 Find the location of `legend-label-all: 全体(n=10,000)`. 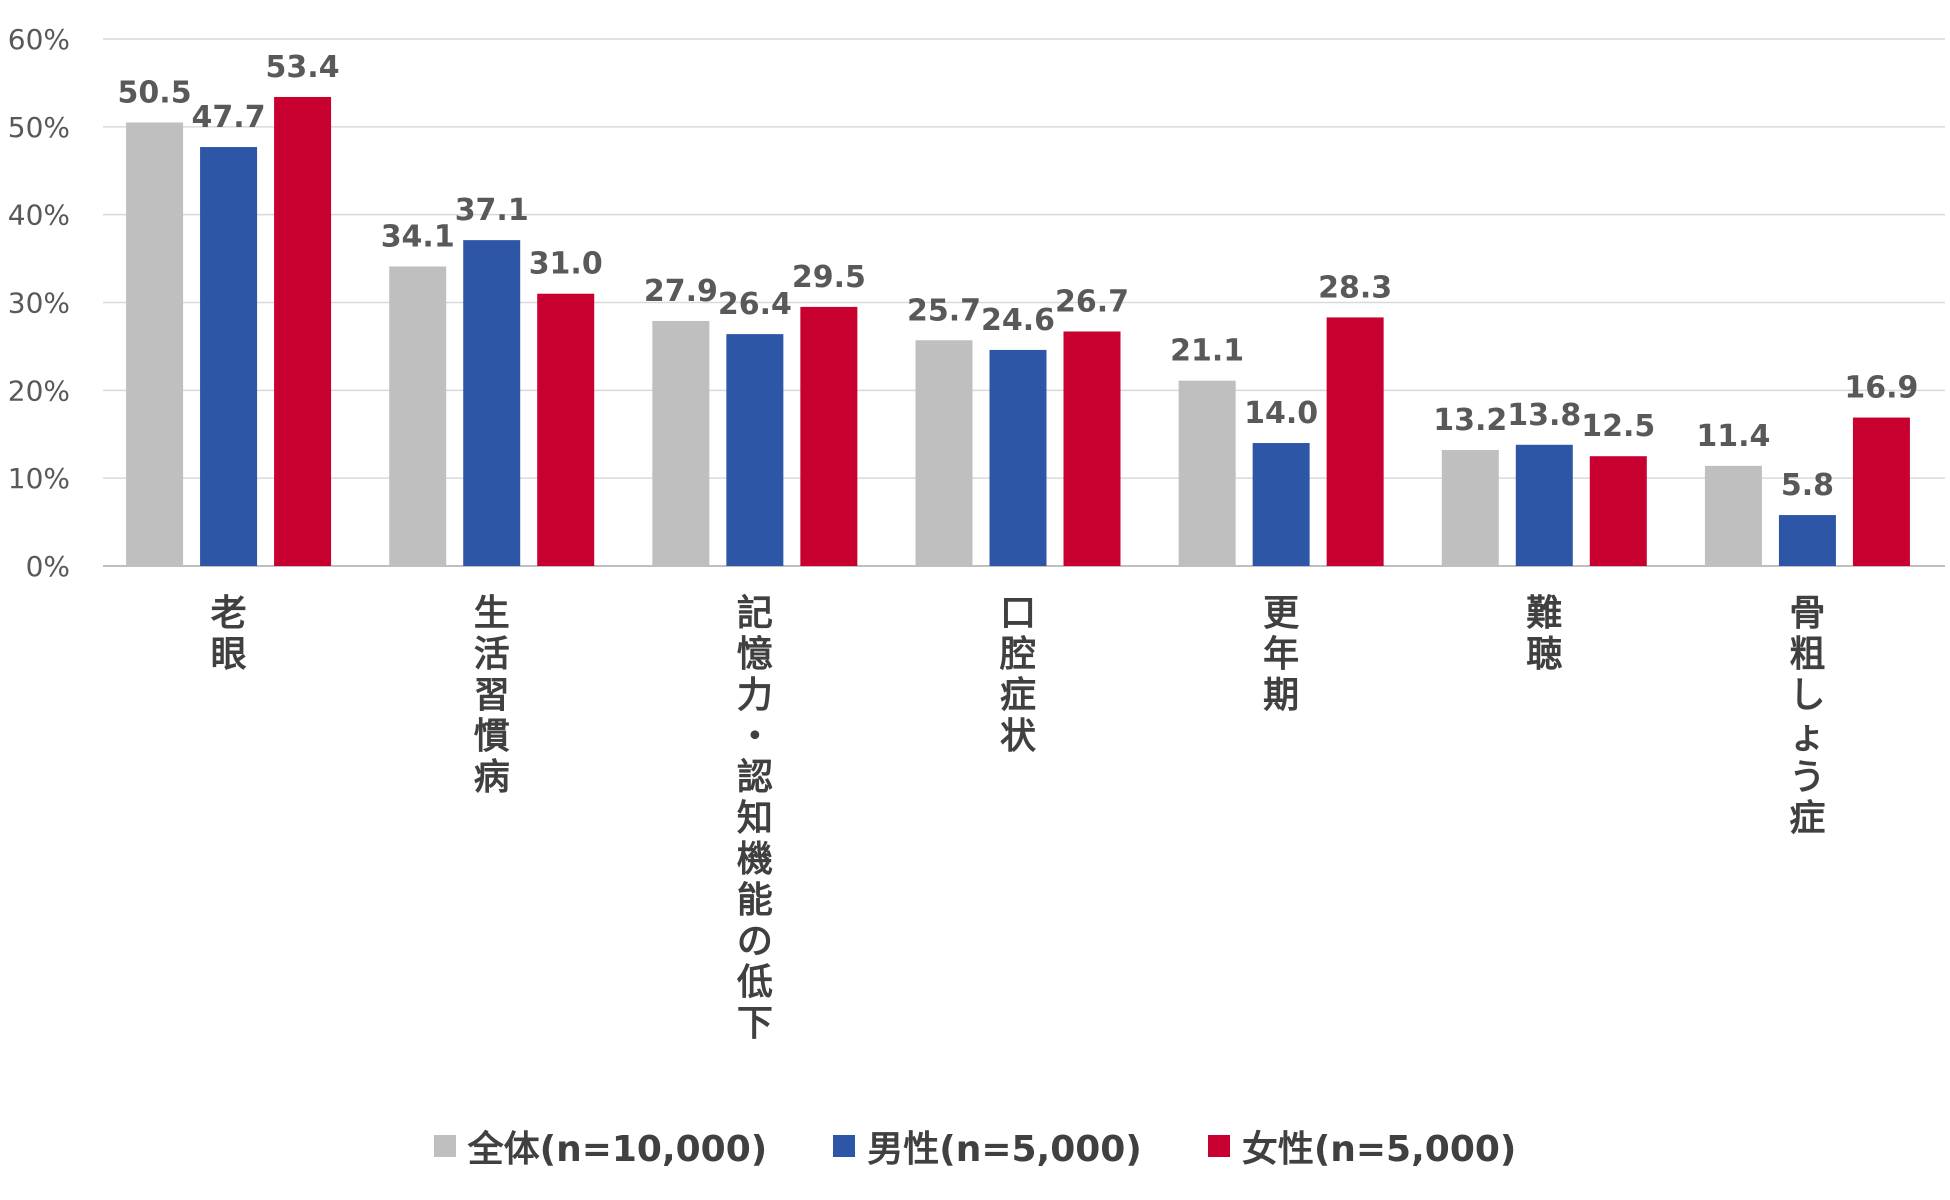

legend-label-all: 全体(n=10,000) is located at coordinates (617, 1149).